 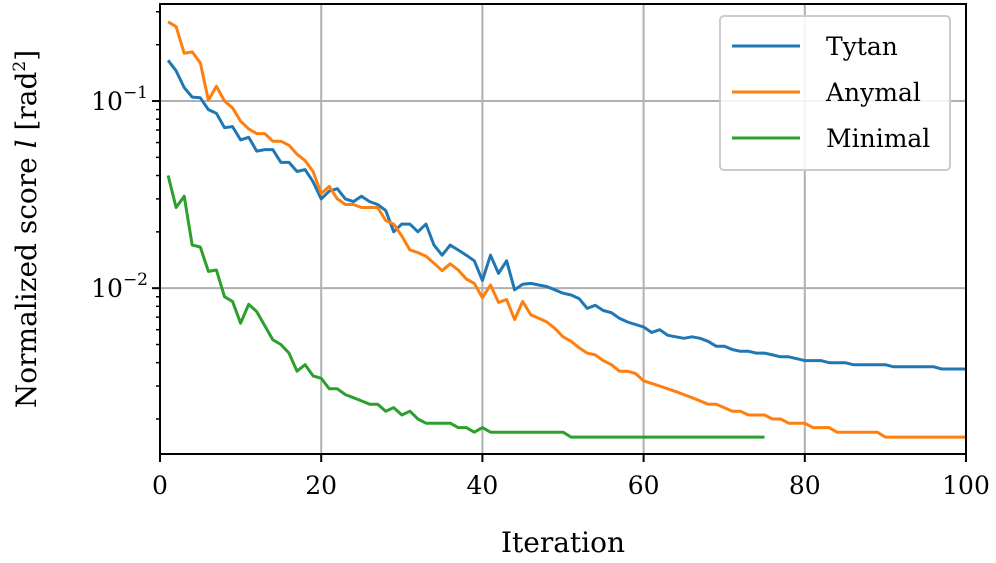 What do you see at coordinates (321, 485) in the screenshot?
I see `x-tick-label: 20` at bounding box center [321, 485].